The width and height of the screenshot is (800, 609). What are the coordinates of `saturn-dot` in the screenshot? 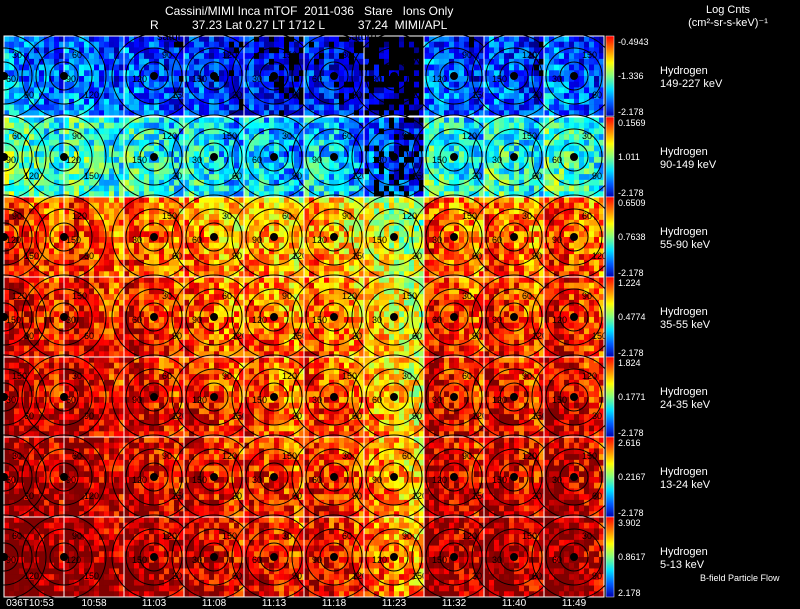 It's located at (64, 157).